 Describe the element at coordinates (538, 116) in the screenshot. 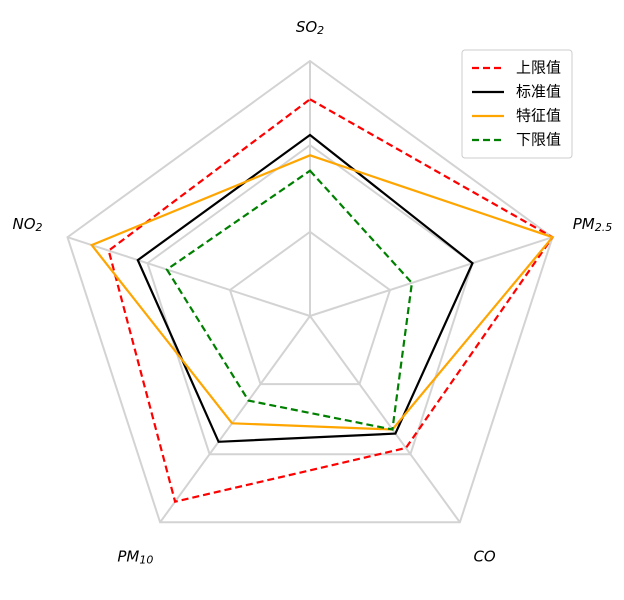

I see `legend-label-3: 特征值` at that location.